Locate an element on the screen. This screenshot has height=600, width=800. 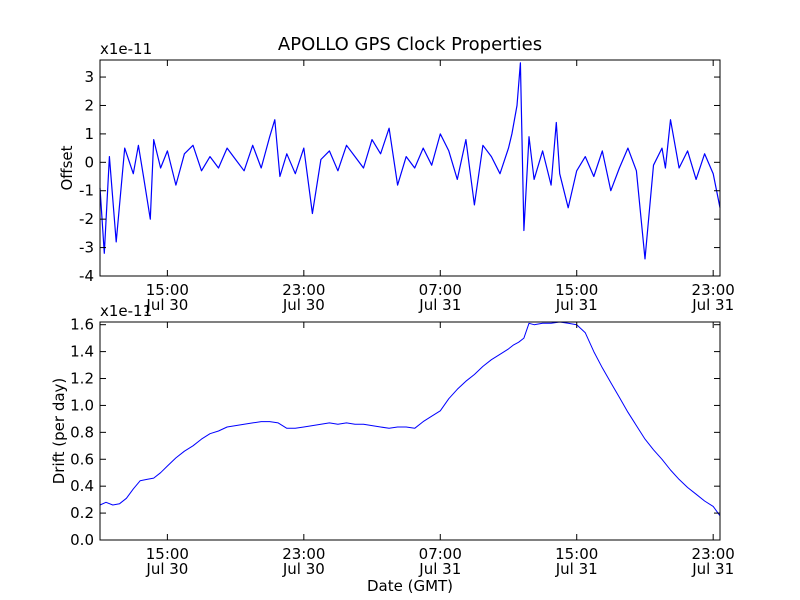
drift-y-tick-label: 0.0 is located at coordinates (82, 540).